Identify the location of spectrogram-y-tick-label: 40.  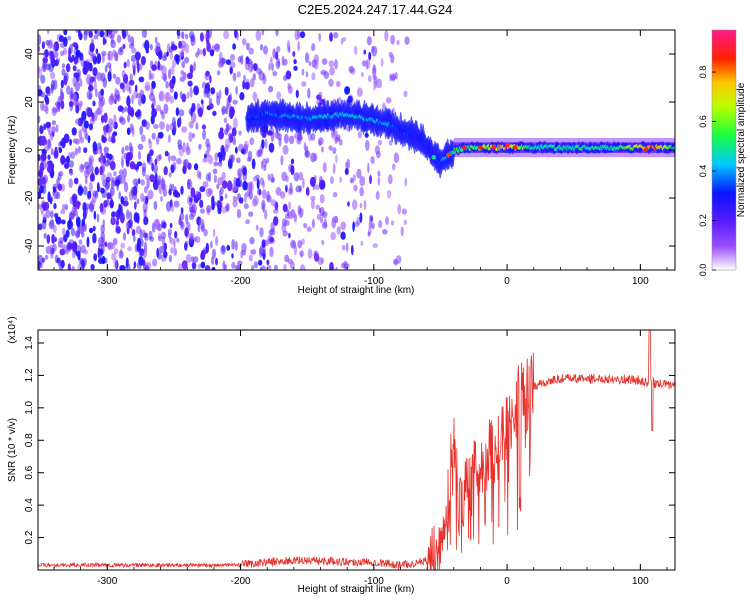
(29, 54).